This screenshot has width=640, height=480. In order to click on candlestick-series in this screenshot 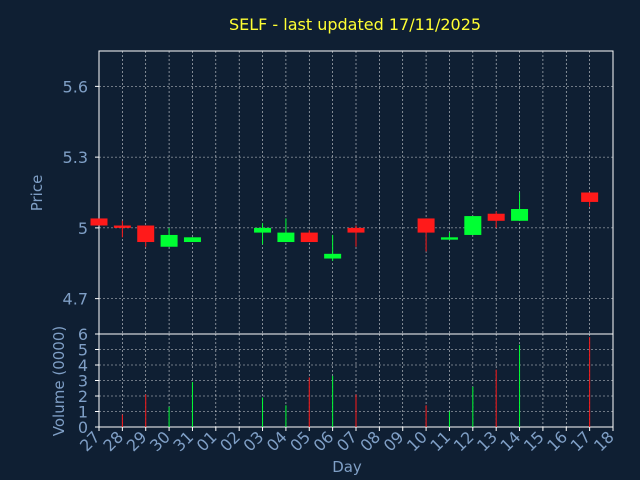, I will do `click(344, 226)`.